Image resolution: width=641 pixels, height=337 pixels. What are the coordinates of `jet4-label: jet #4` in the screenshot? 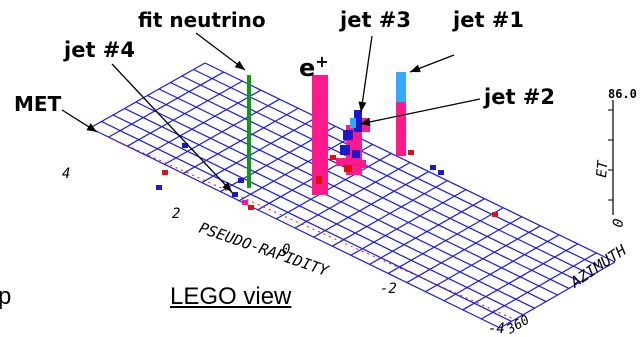 It's located at (99, 50).